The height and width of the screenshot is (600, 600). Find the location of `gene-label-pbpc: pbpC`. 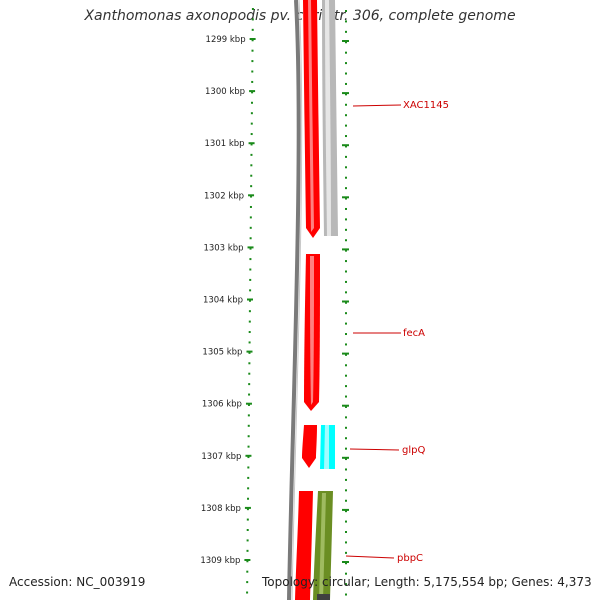

gene-label-pbpc: pbpC is located at coordinates (410, 558).